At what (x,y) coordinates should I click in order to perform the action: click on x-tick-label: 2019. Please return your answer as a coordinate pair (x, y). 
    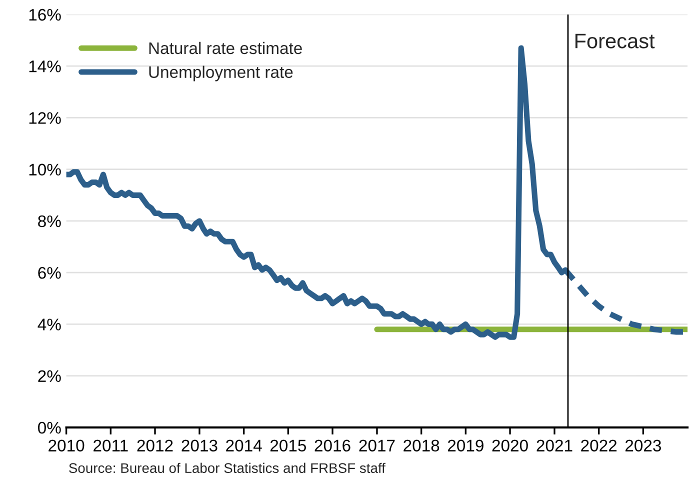
    Looking at the image, I should click on (466, 446).